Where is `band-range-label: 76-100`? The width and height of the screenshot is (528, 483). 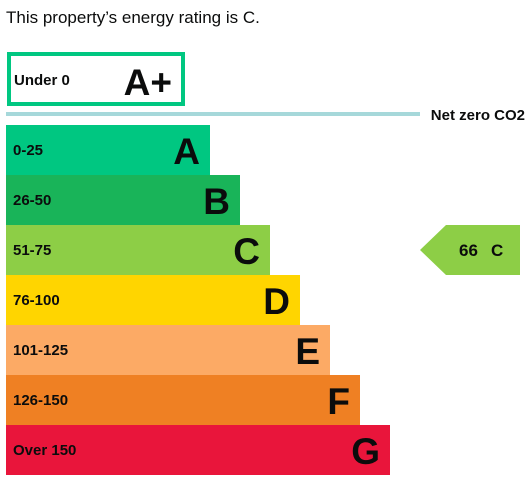
band-range-label: 76-100 is located at coordinates (36, 300).